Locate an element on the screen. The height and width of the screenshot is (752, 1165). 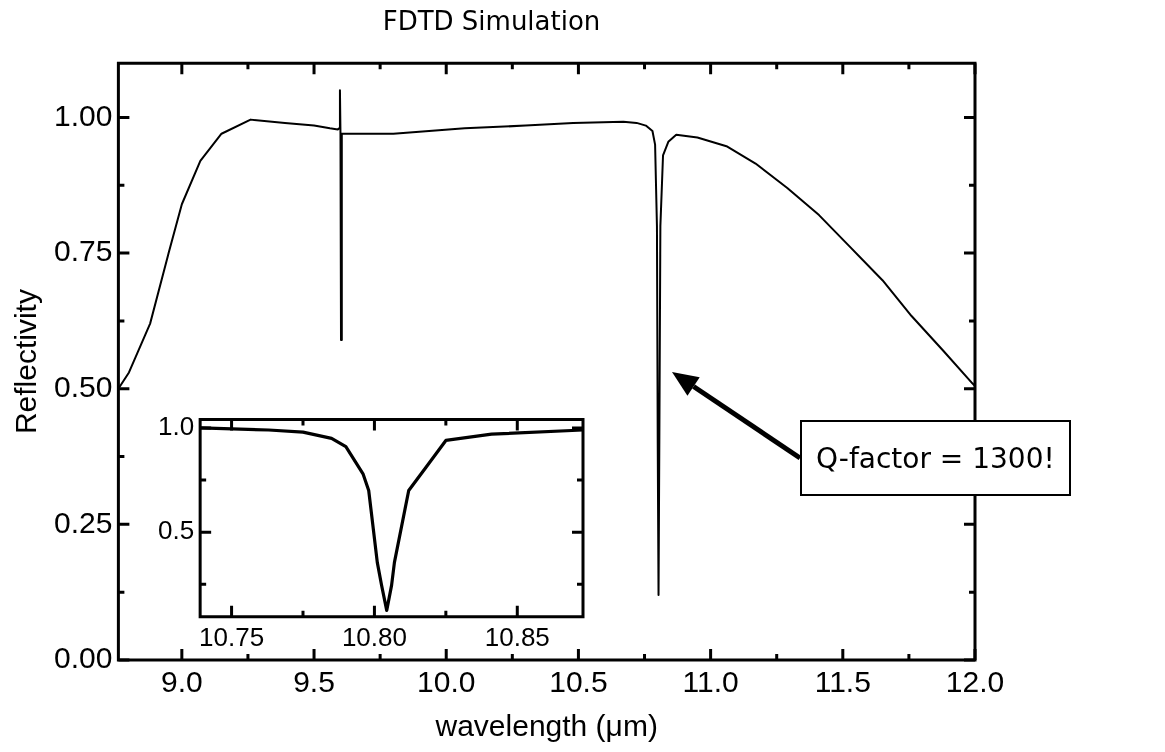
chart-title: FDTD Simulation is located at coordinates (491, 21).